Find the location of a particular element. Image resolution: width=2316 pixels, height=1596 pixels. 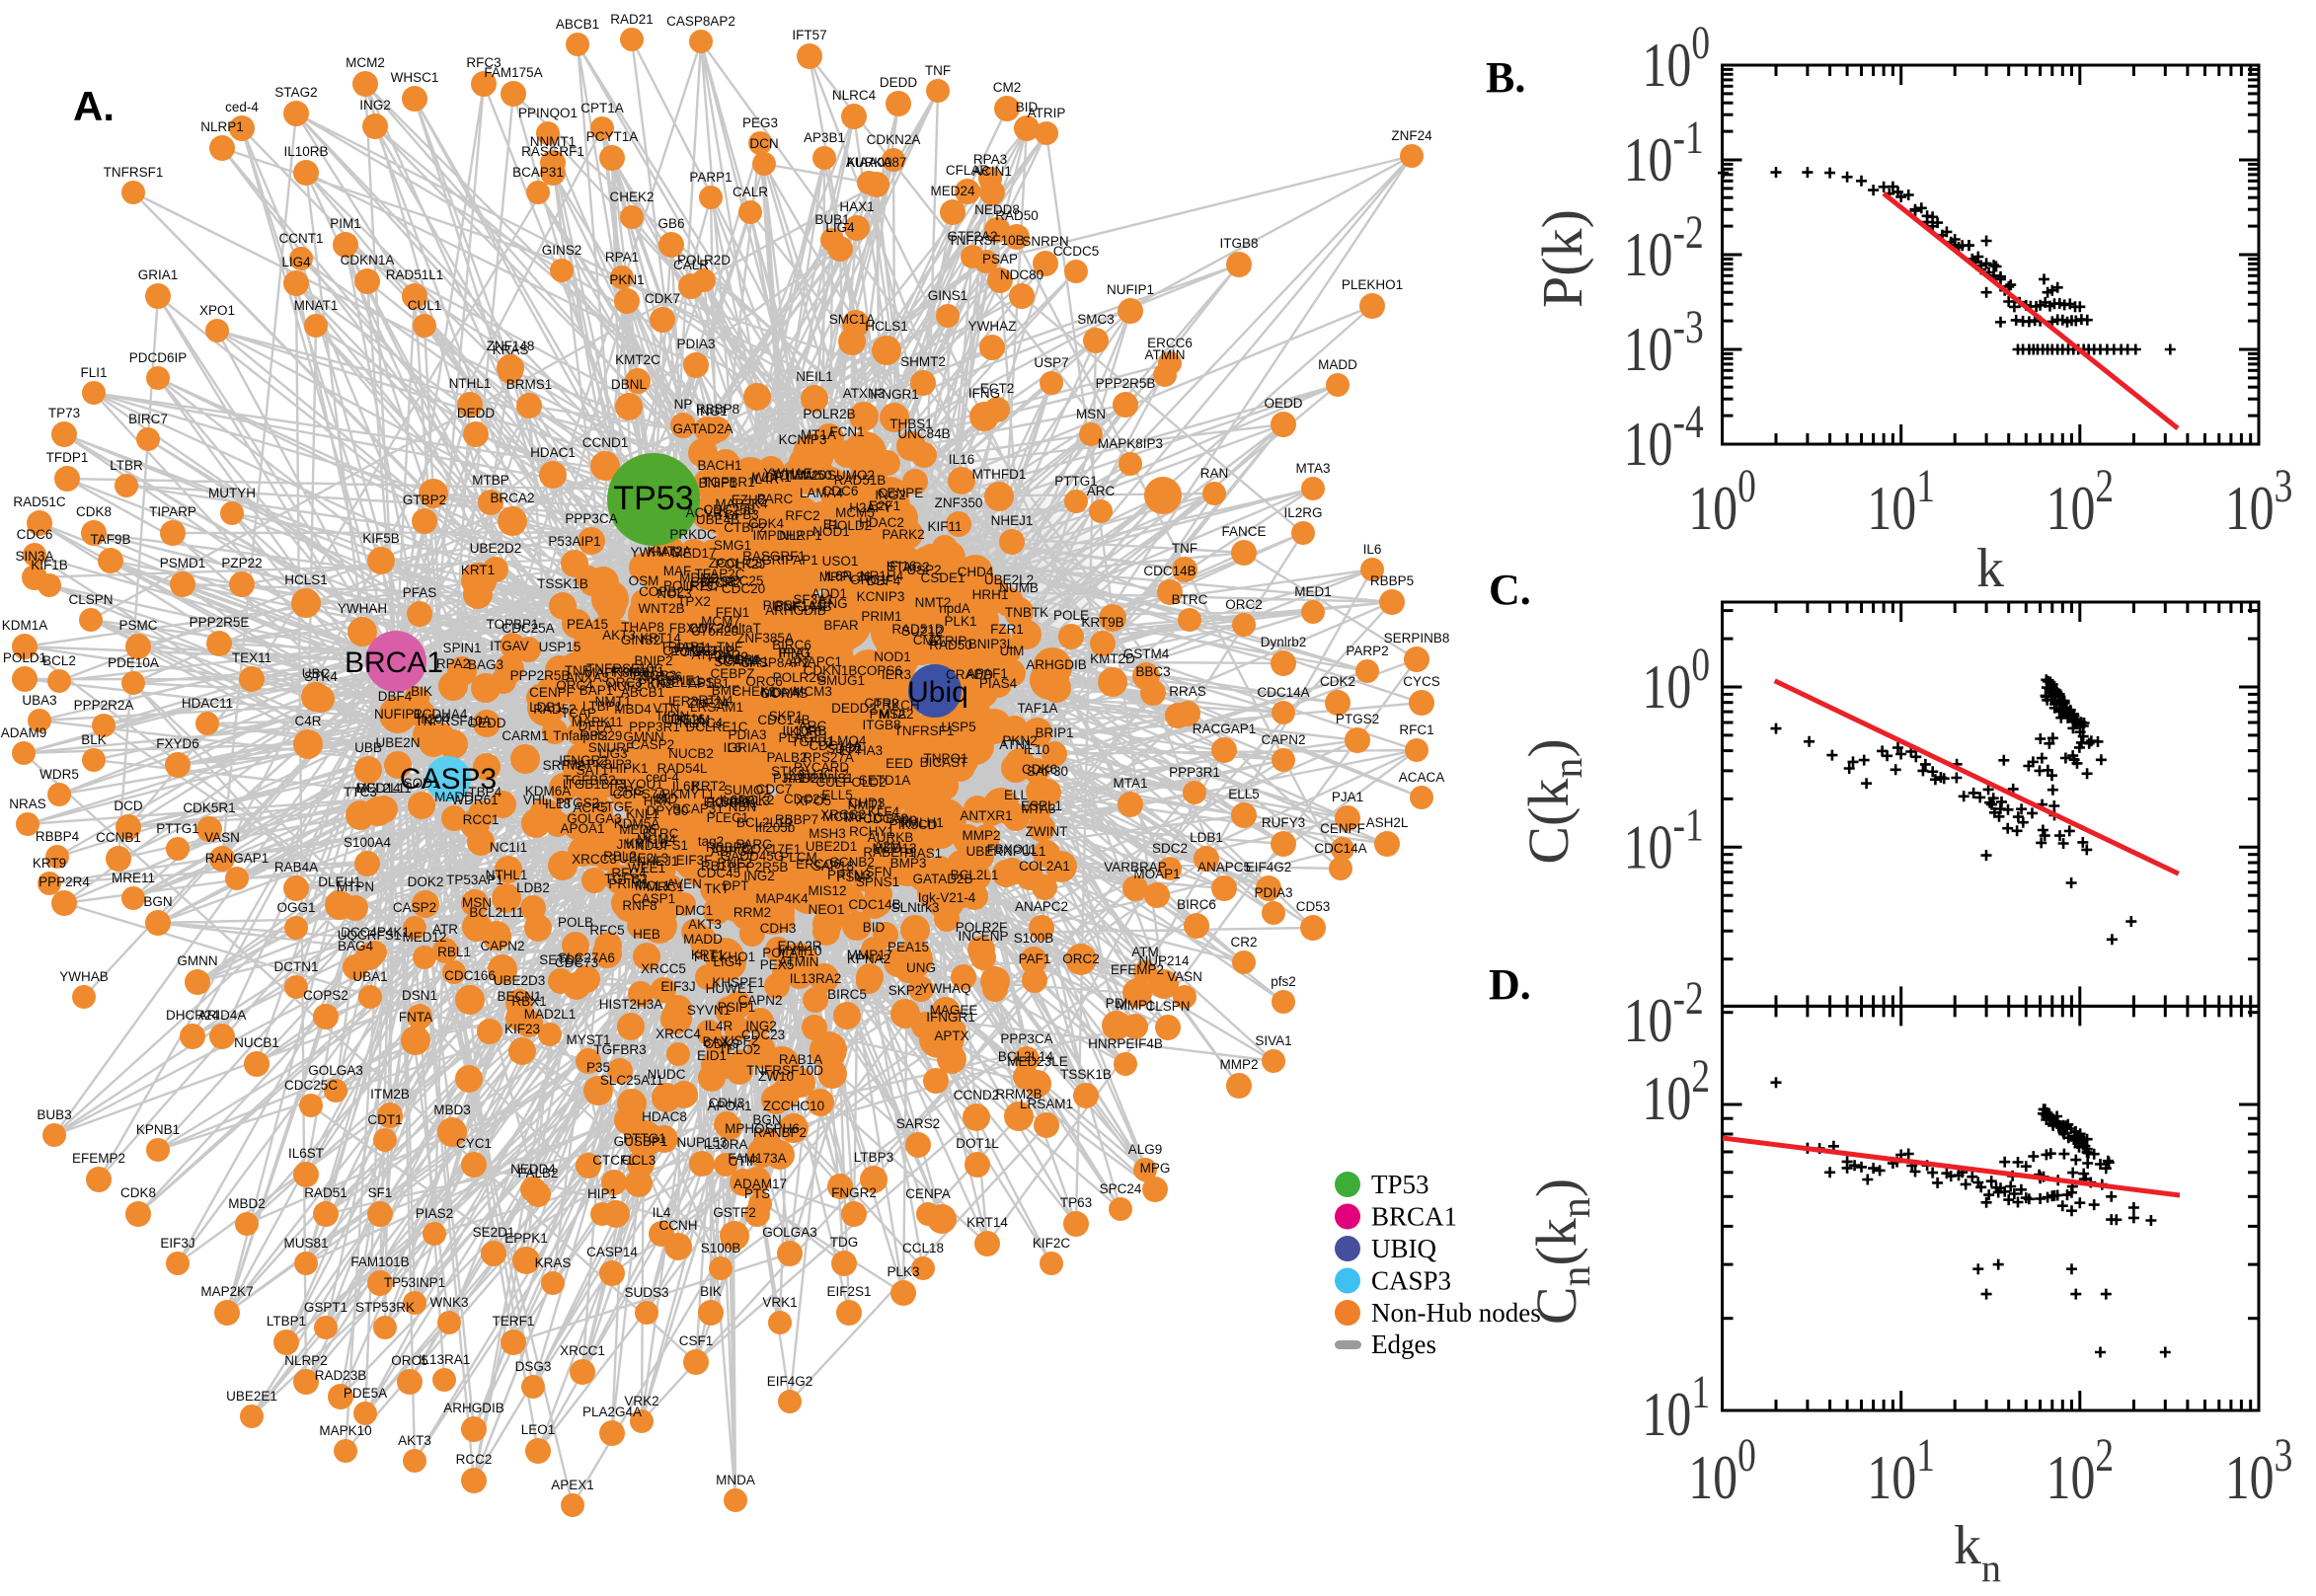

svg-text: NEIL1 is located at coordinates (814, 376).